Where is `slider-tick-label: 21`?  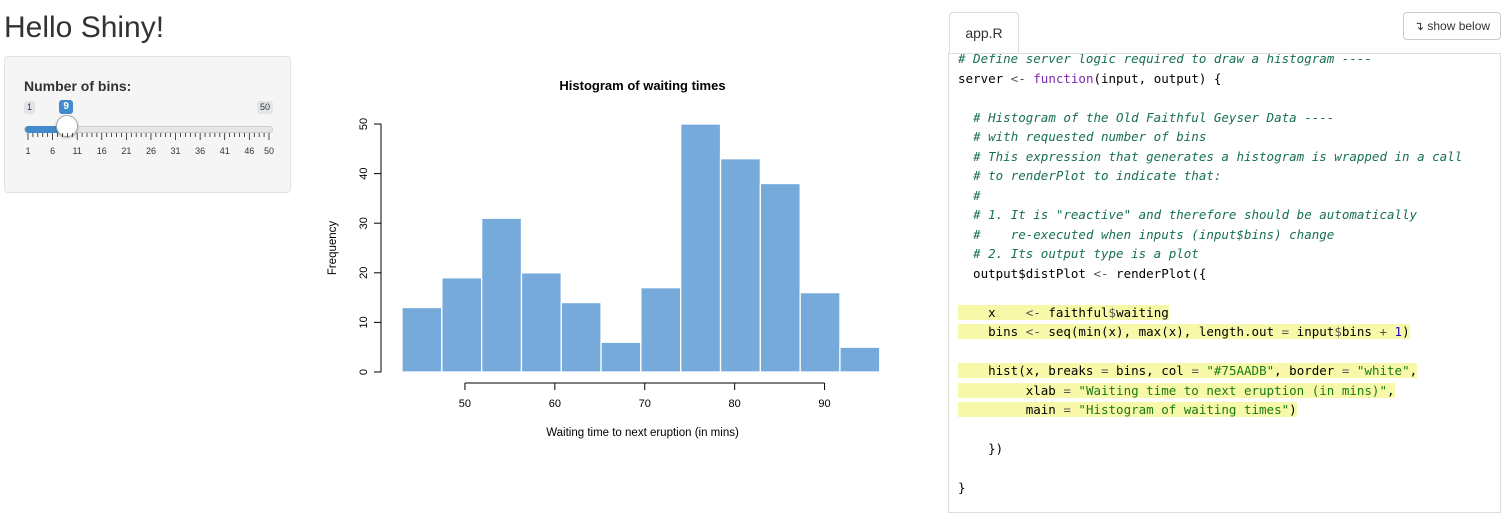 slider-tick-label: 21 is located at coordinates (126, 151).